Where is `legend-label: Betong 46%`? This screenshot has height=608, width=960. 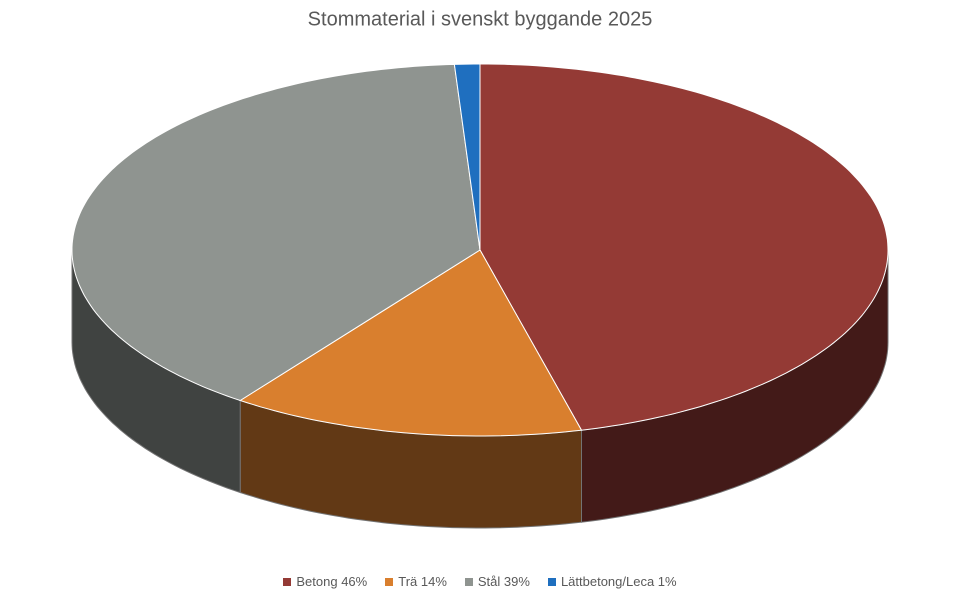 legend-label: Betong 46% is located at coordinates (332, 581).